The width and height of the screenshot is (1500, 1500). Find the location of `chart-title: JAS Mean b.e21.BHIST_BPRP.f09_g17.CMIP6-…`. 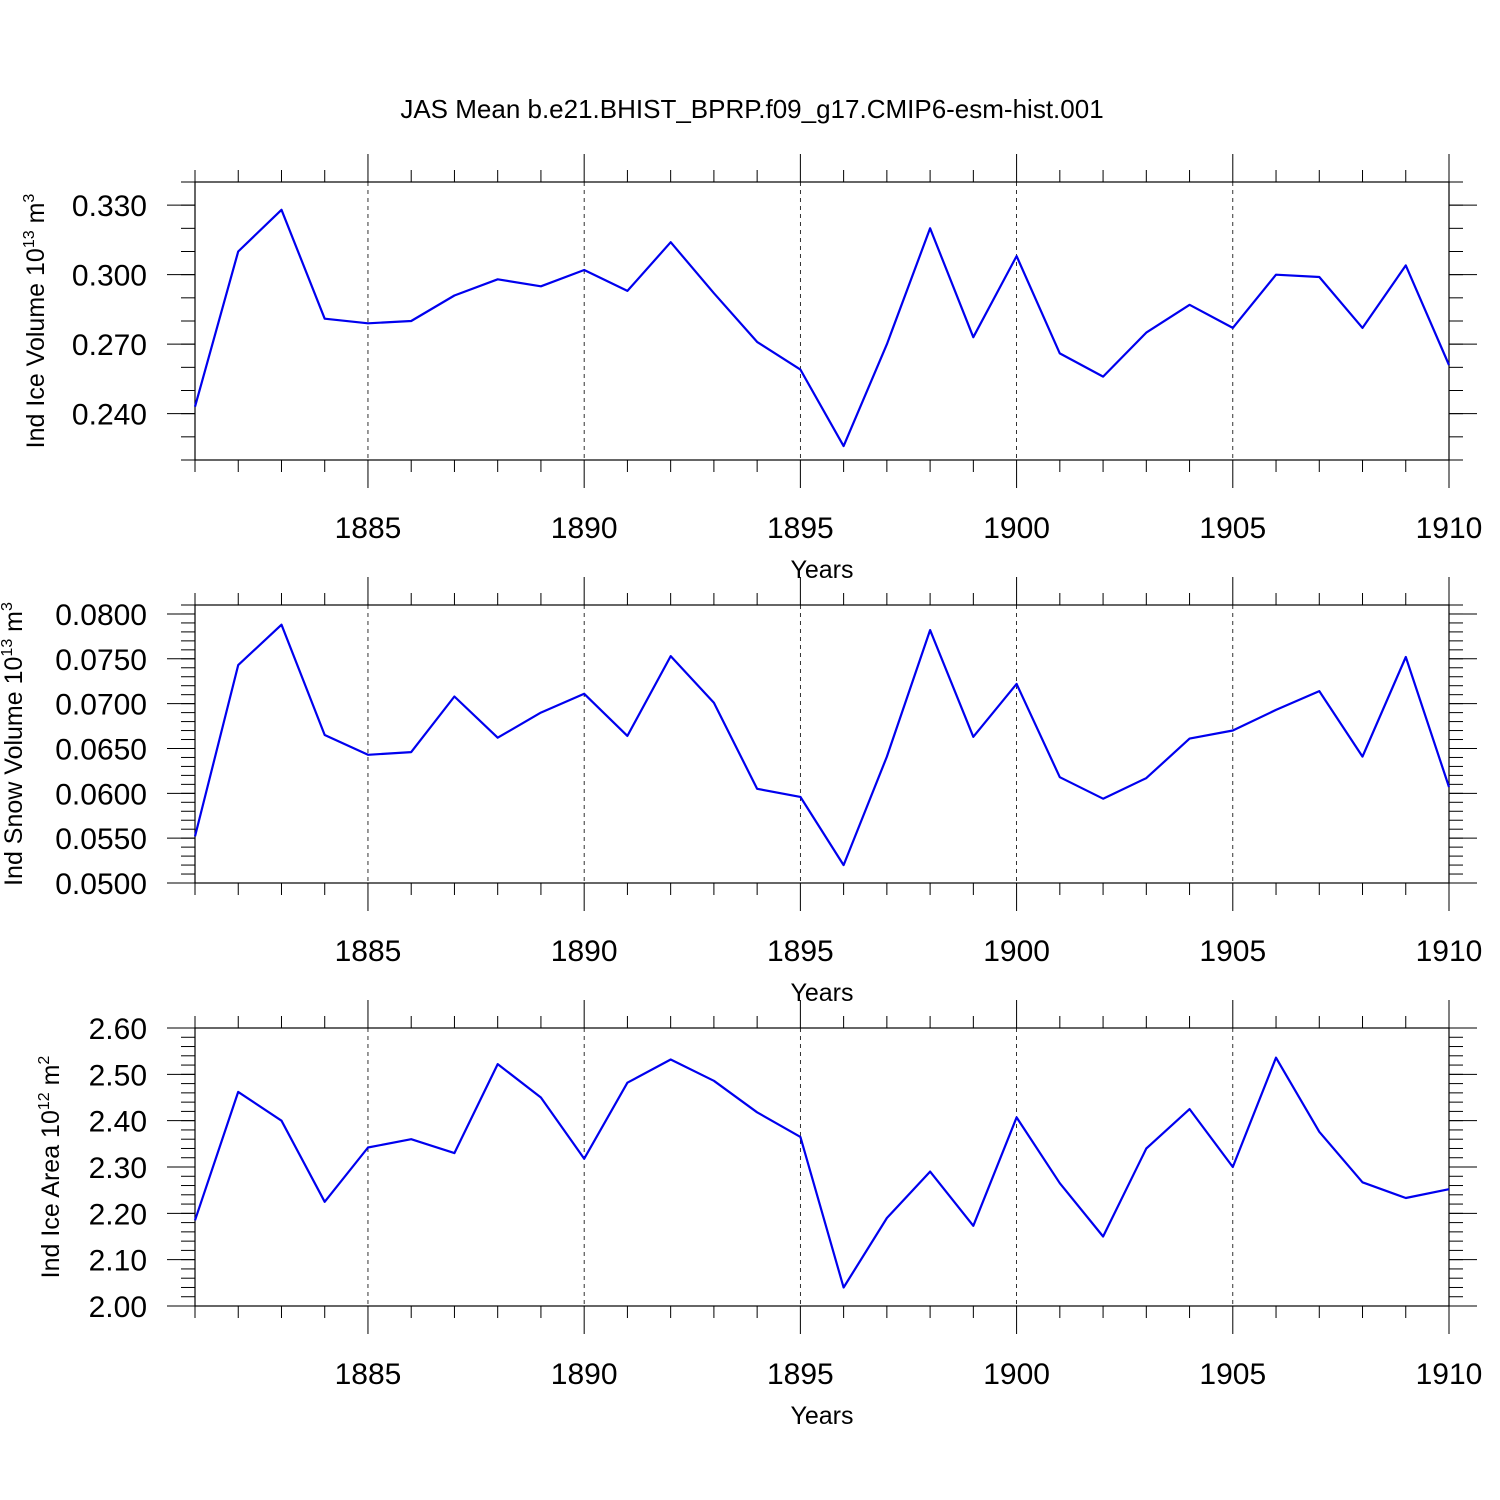

chart-title: JAS Mean b.e21.BHIST_BPRP.f09_g17.CMIP6-… is located at coordinates (751, 109).